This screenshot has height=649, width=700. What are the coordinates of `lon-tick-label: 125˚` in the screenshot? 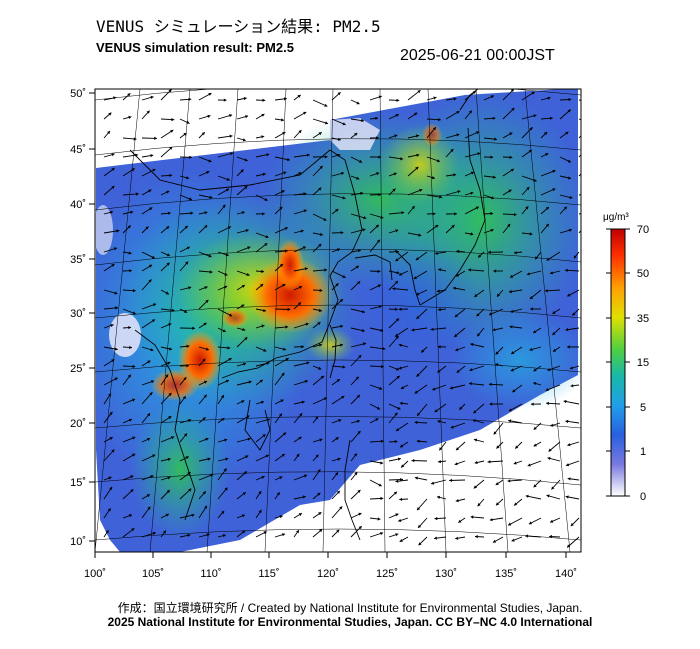 It's located at (387, 574).